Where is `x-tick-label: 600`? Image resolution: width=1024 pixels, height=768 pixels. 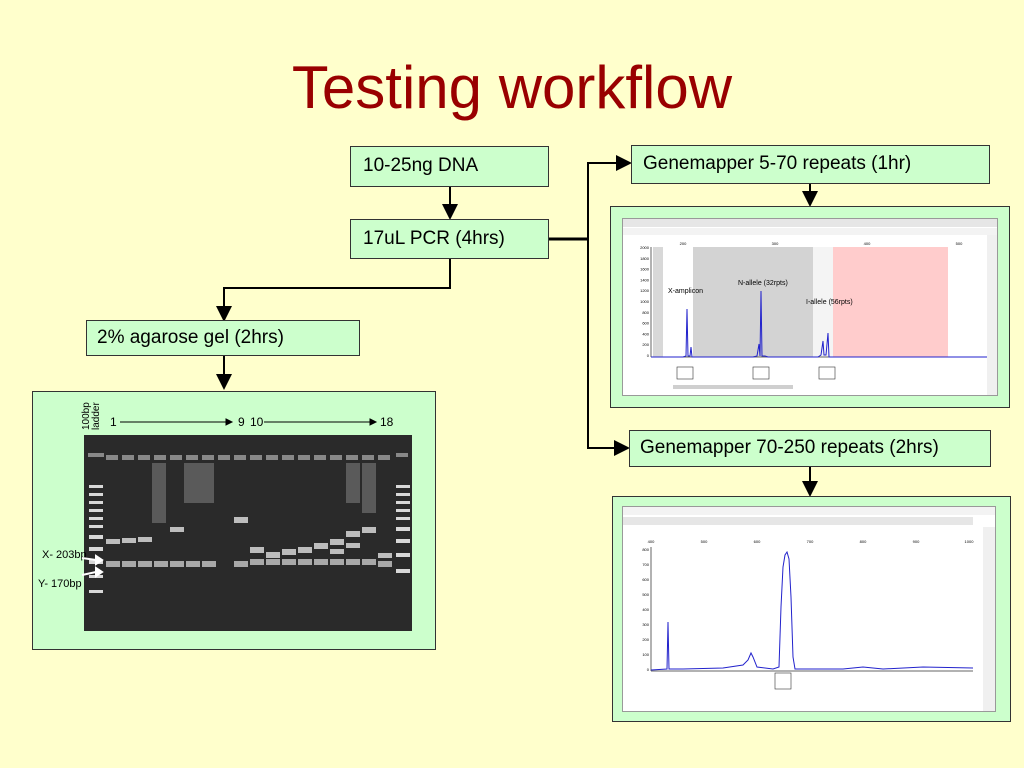 x-tick-label: 600 is located at coordinates (757, 541).